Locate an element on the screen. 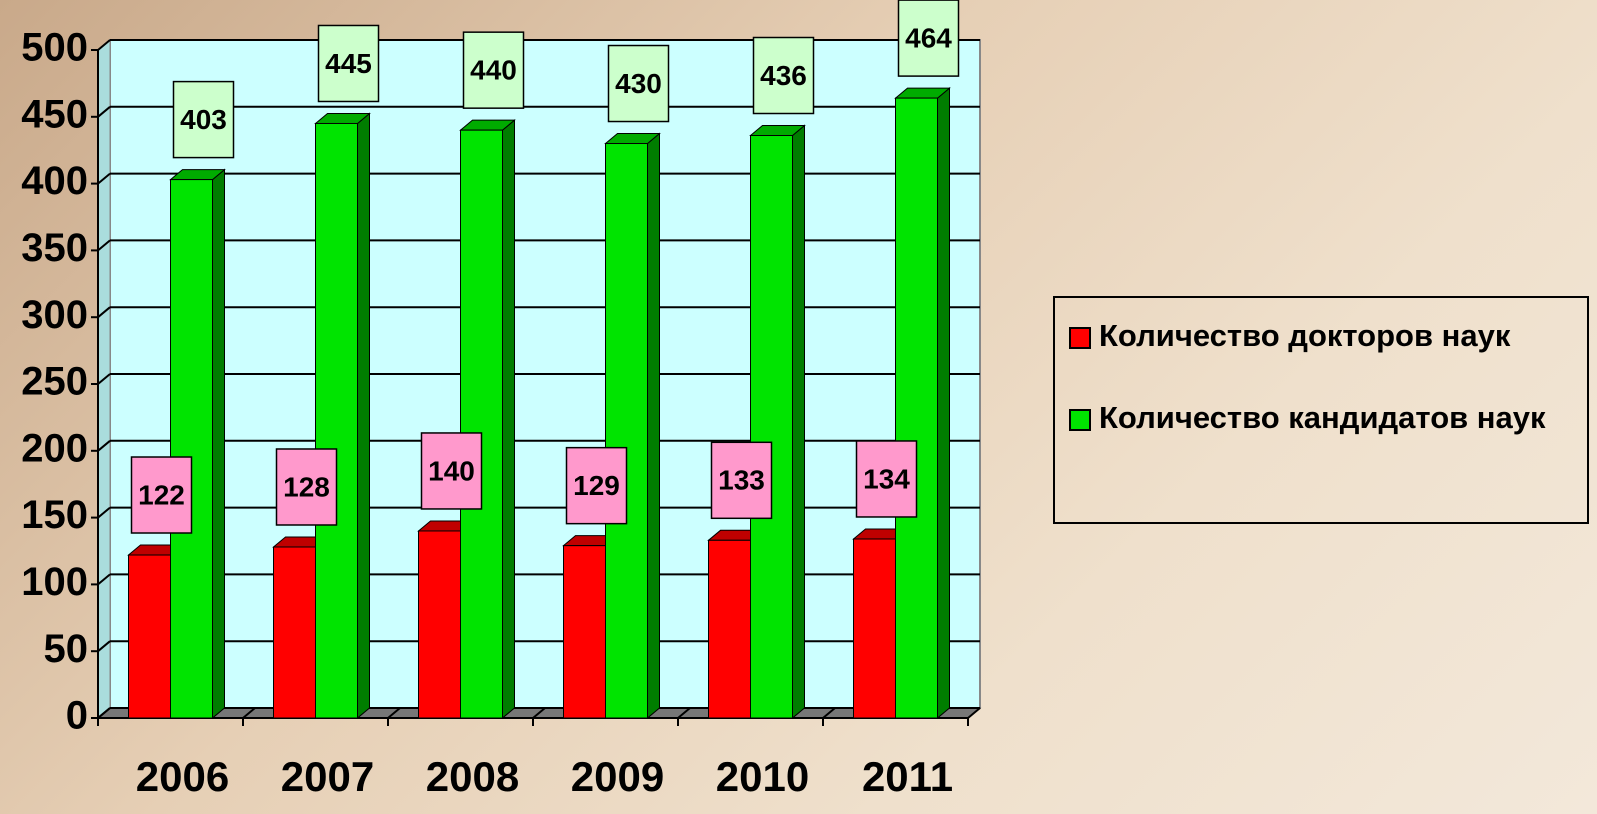 The height and width of the screenshot is (814, 1597). x-tick-label: 2007 is located at coordinates (327, 776).